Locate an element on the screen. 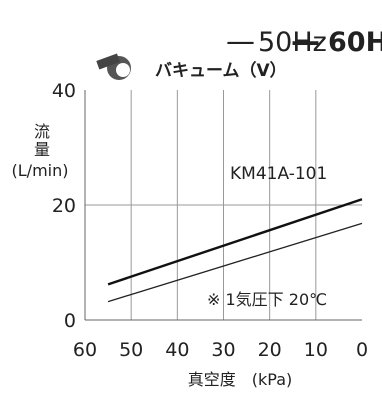 The height and width of the screenshot is (394, 382). x-tick-label: 30 is located at coordinates (223, 350).